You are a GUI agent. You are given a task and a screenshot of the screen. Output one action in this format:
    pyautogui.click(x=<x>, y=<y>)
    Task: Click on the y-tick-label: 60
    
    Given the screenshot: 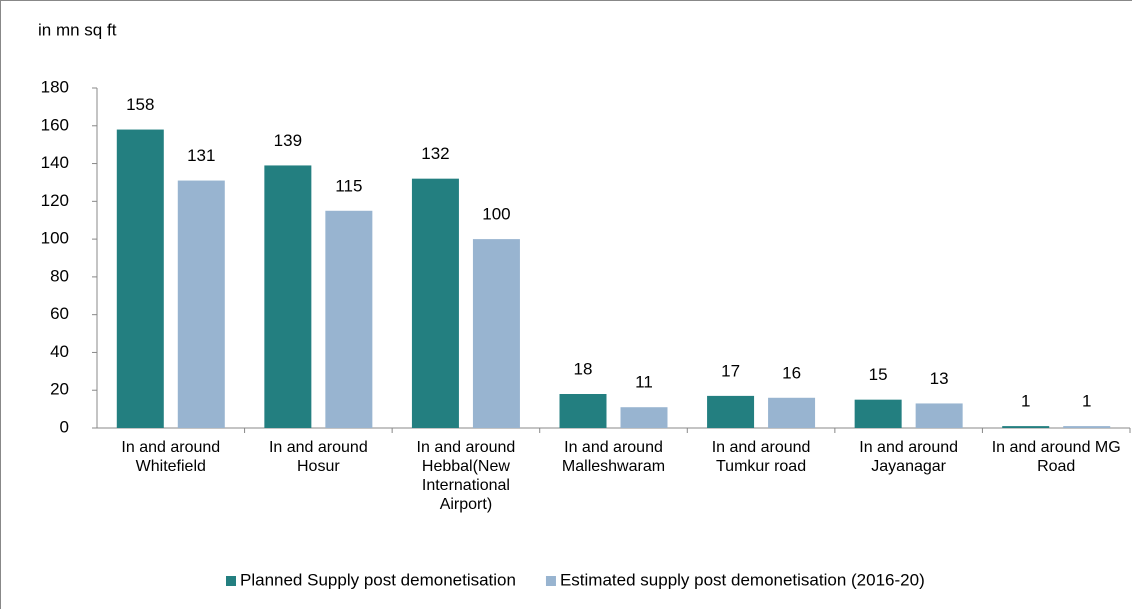 What is the action you would take?
    pyautogui.click(x=59, y=313)
    